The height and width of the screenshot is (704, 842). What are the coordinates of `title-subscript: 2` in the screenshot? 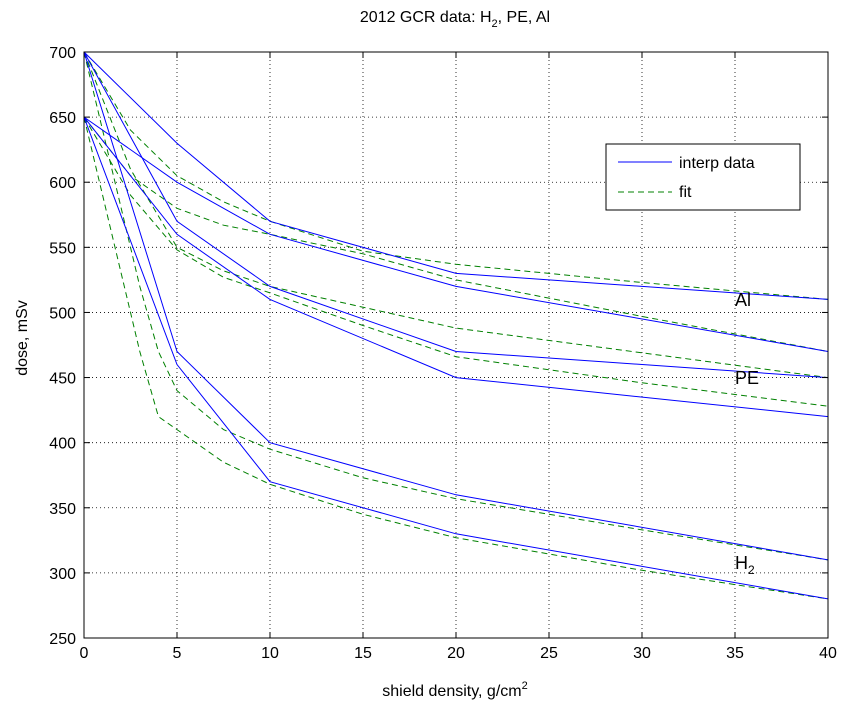 It's located at (495, 24).